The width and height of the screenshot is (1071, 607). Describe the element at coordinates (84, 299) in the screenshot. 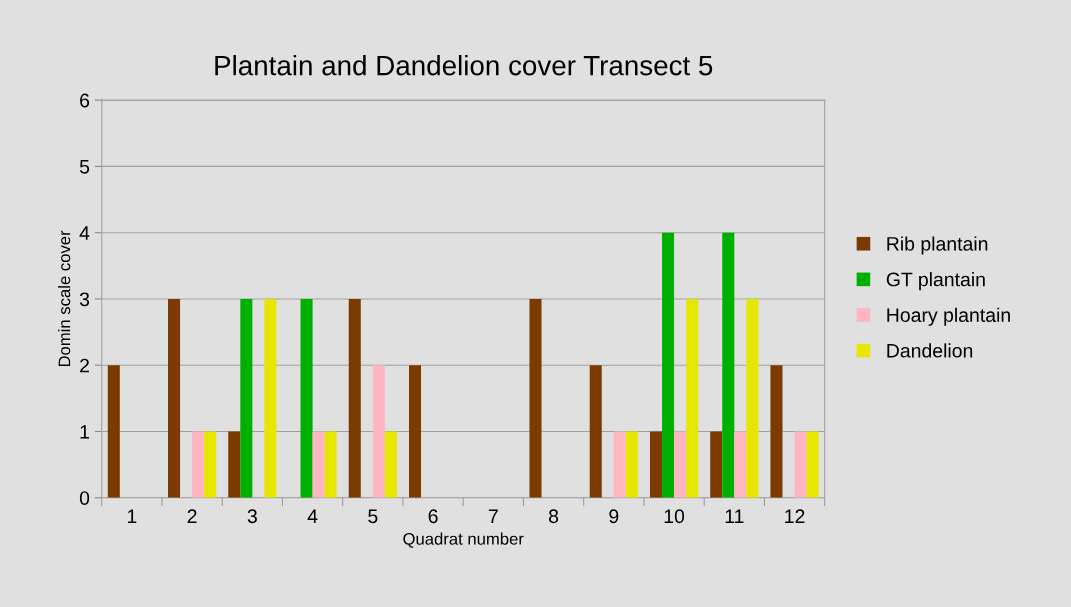

I see `y-tick-label: 3` at that location.